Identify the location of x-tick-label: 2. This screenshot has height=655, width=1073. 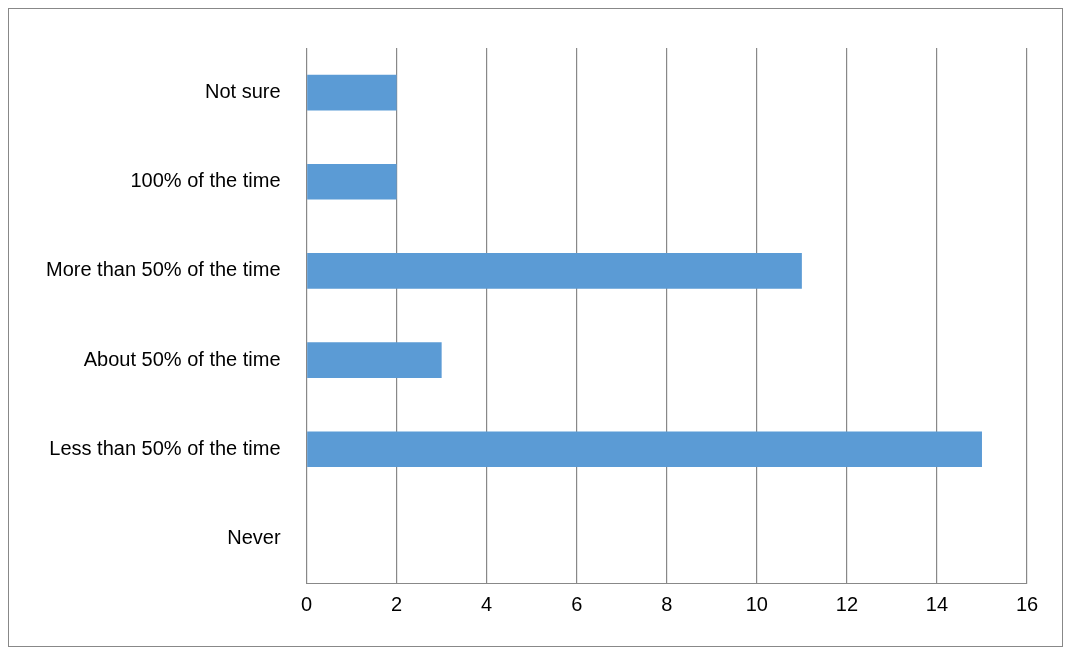
(397, 603).